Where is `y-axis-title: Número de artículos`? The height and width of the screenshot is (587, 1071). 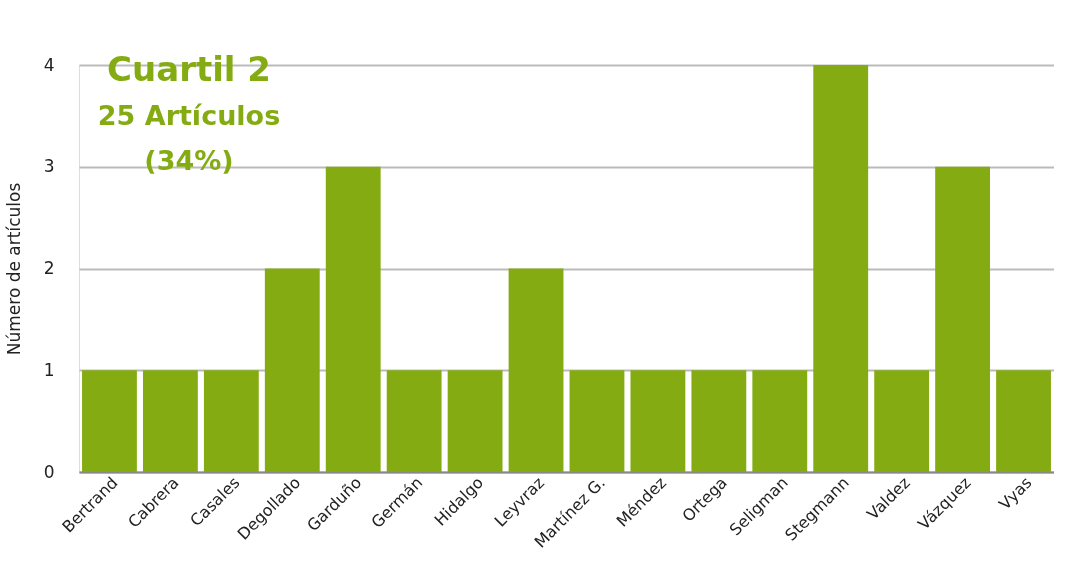 y-axis-title: Número de artículos is located at coordinates (13, 269).